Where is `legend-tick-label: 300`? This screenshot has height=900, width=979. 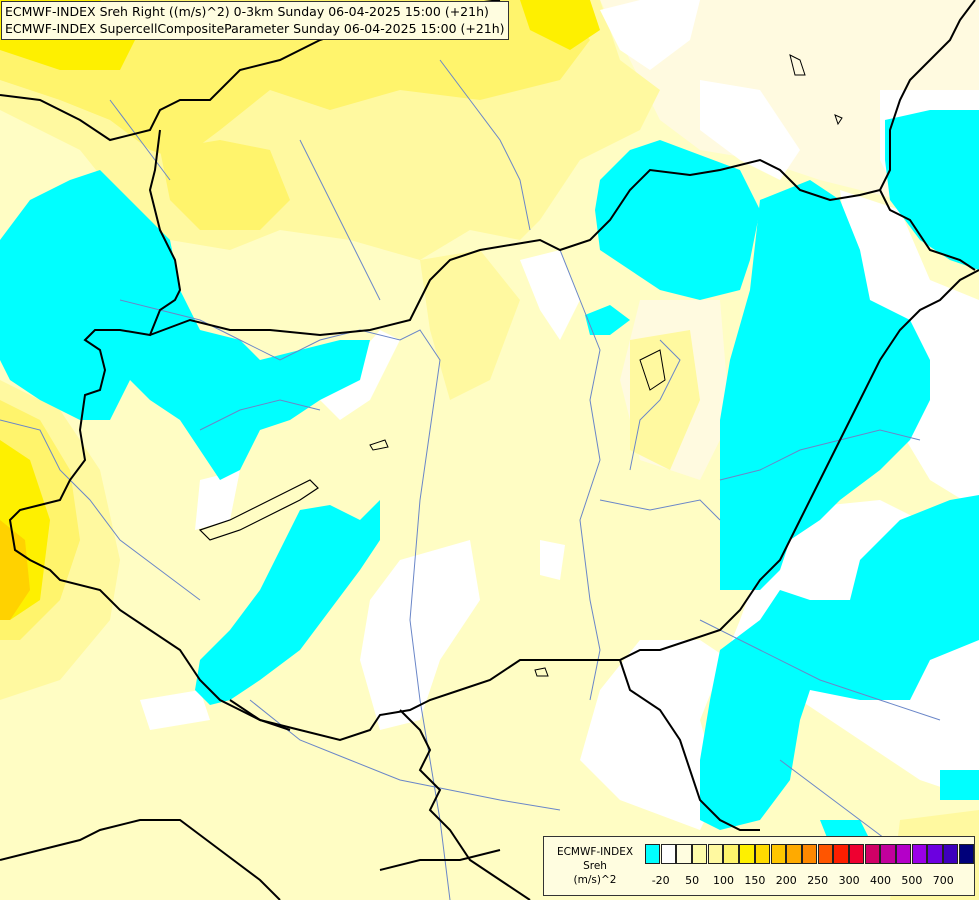 legend-tick-label: 300 is located at coordinates (849, 880).